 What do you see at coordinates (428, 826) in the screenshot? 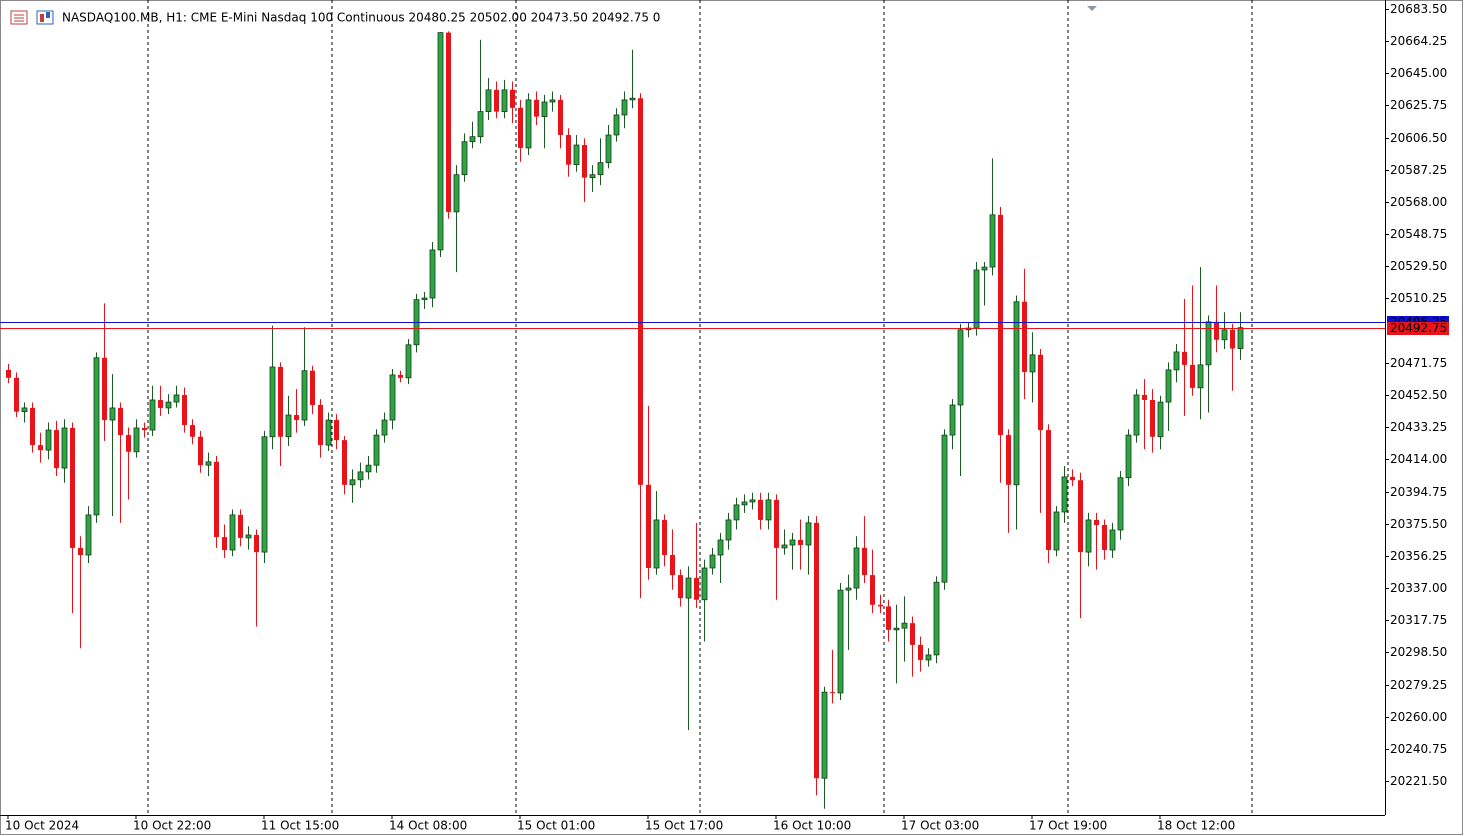
I see `x-tick-label: 14 Oct 08:00` at bounding box center [428, 826].